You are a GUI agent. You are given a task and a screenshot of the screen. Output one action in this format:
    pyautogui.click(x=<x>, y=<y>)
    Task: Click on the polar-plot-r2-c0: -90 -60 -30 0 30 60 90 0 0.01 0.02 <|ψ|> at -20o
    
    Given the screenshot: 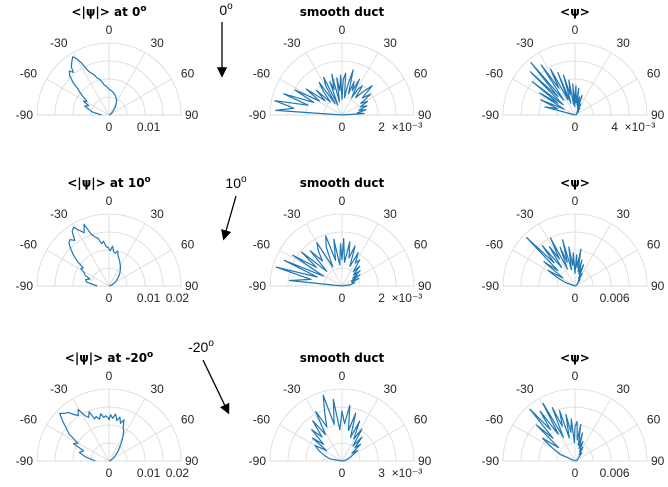 What is the action you would take?
    pyautogui.click(x=107, y=415)
    